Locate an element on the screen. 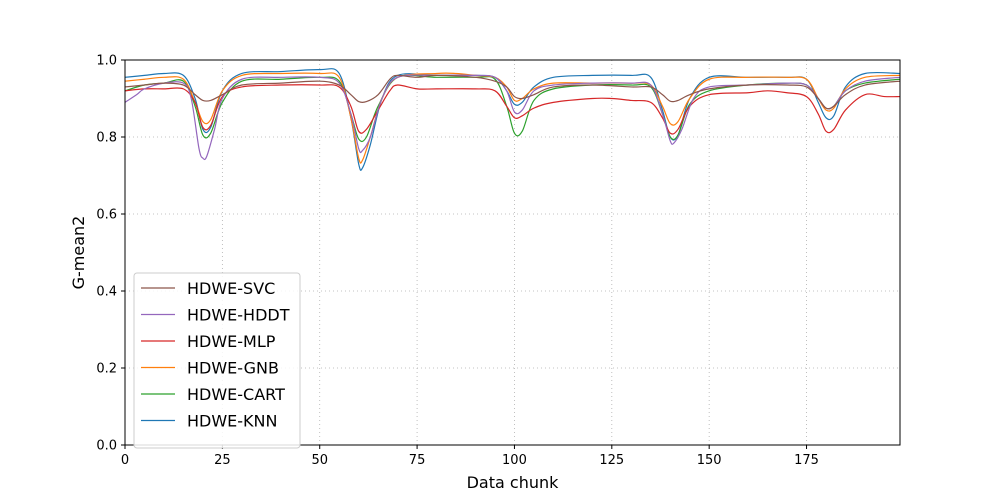 The image size is (1000, 500). y-tick-label: 1.0 is located at coordinates (106, 61).